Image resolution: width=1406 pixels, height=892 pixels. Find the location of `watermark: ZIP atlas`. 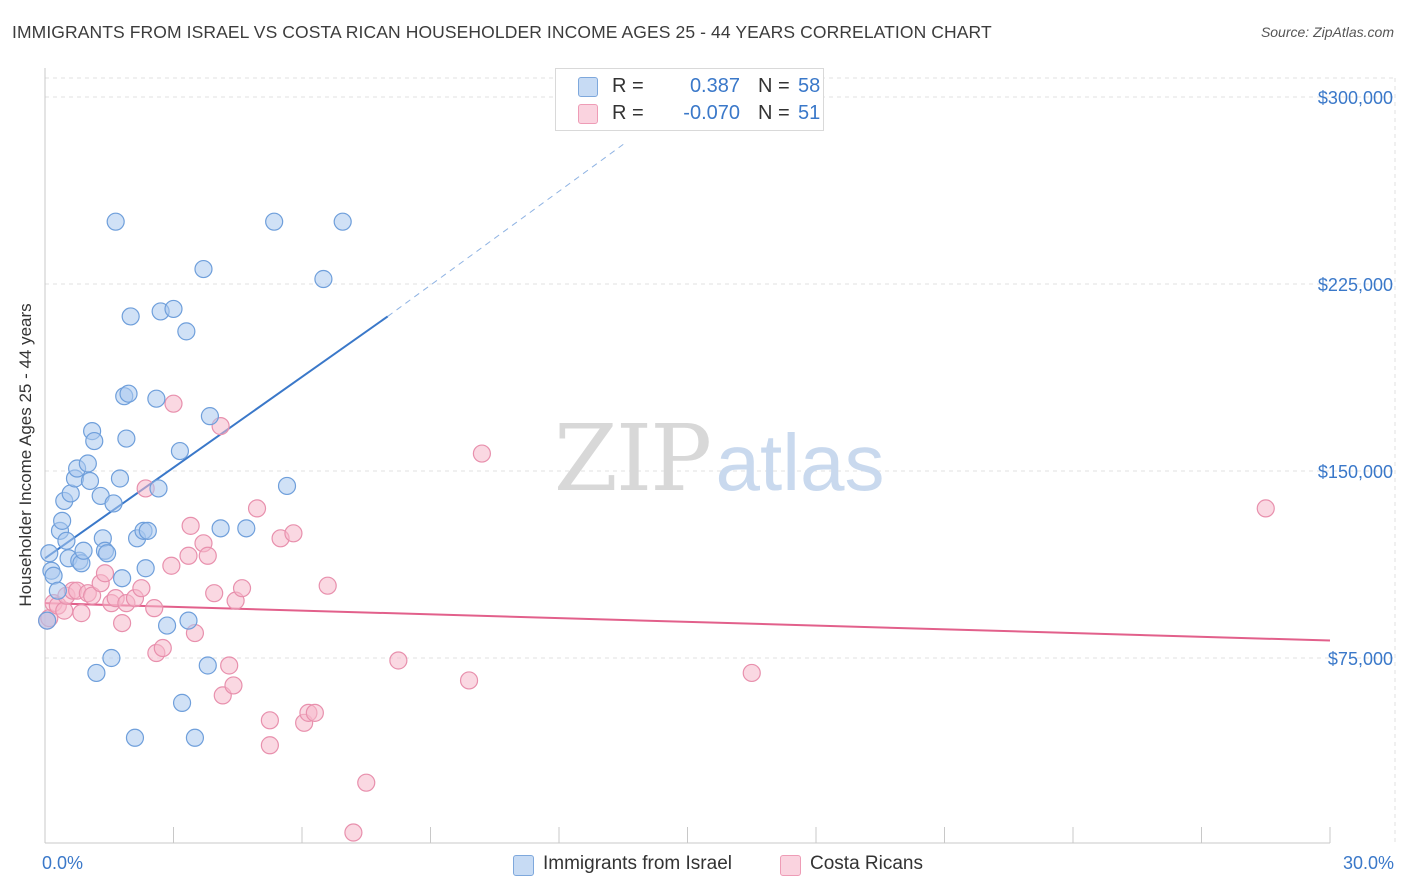

watermark: ZIP atlas is located at coordinates (719, 458).